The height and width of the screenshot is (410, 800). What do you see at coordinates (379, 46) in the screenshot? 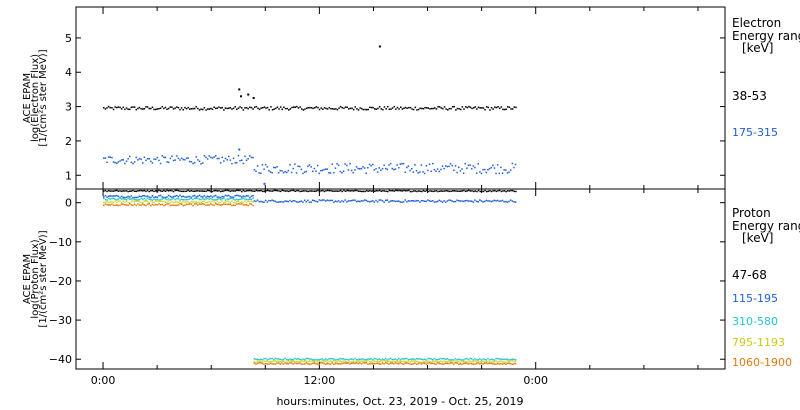
I see `electron-outlier-point` at bounding box center [379, 46].